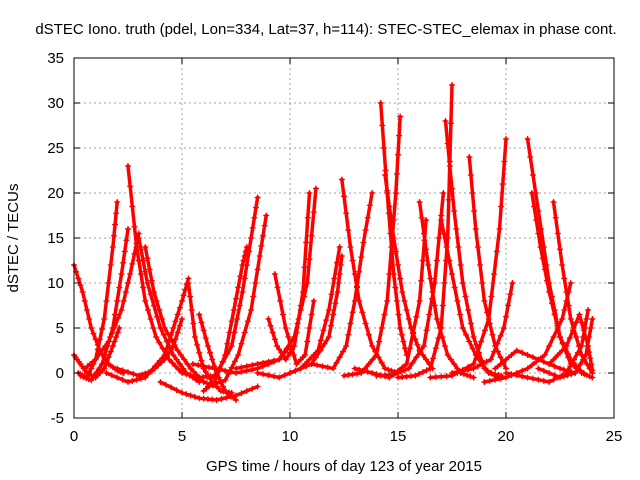 The width and height of the screenshot is (640, 480). What do you see at coordinates (290, 436) in the screenshot?
I see `x-tick-label: 10` at bounding box center [290, 436].